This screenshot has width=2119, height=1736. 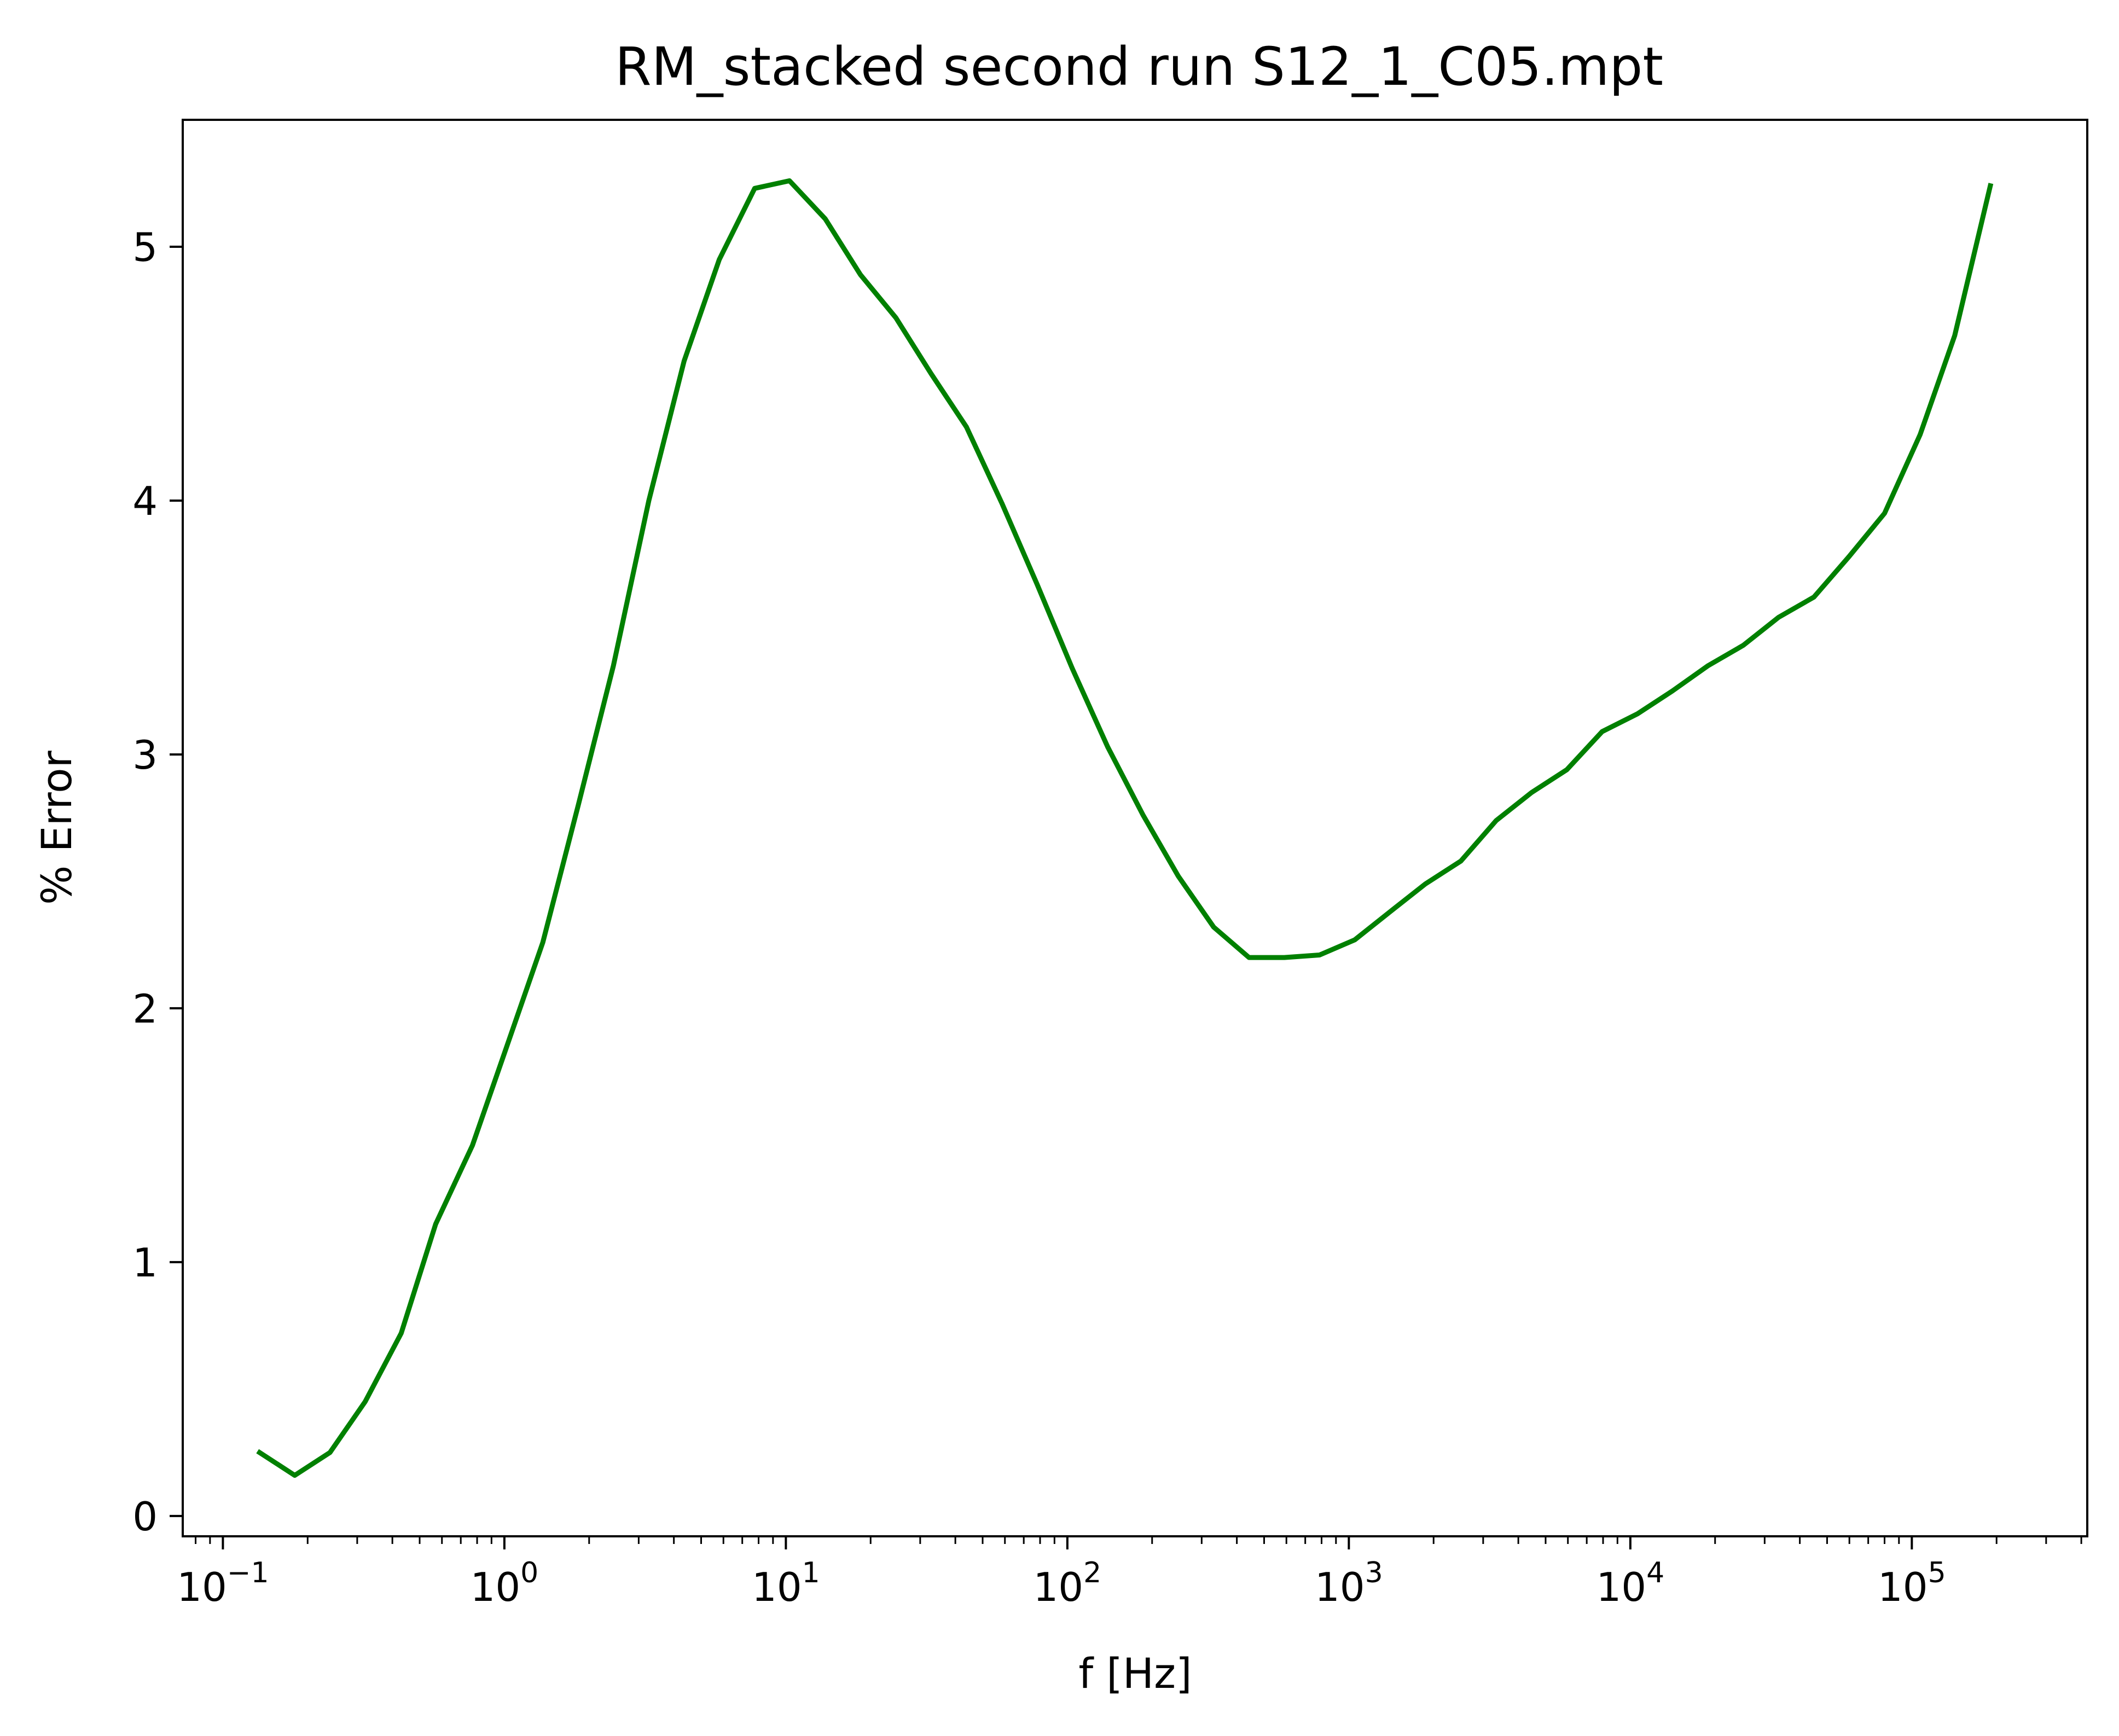 What do you see at coordinates (505, 1583) in the screenshot?
I see `x-tick-label: 10⁰` at bounding box center [505, 1583].